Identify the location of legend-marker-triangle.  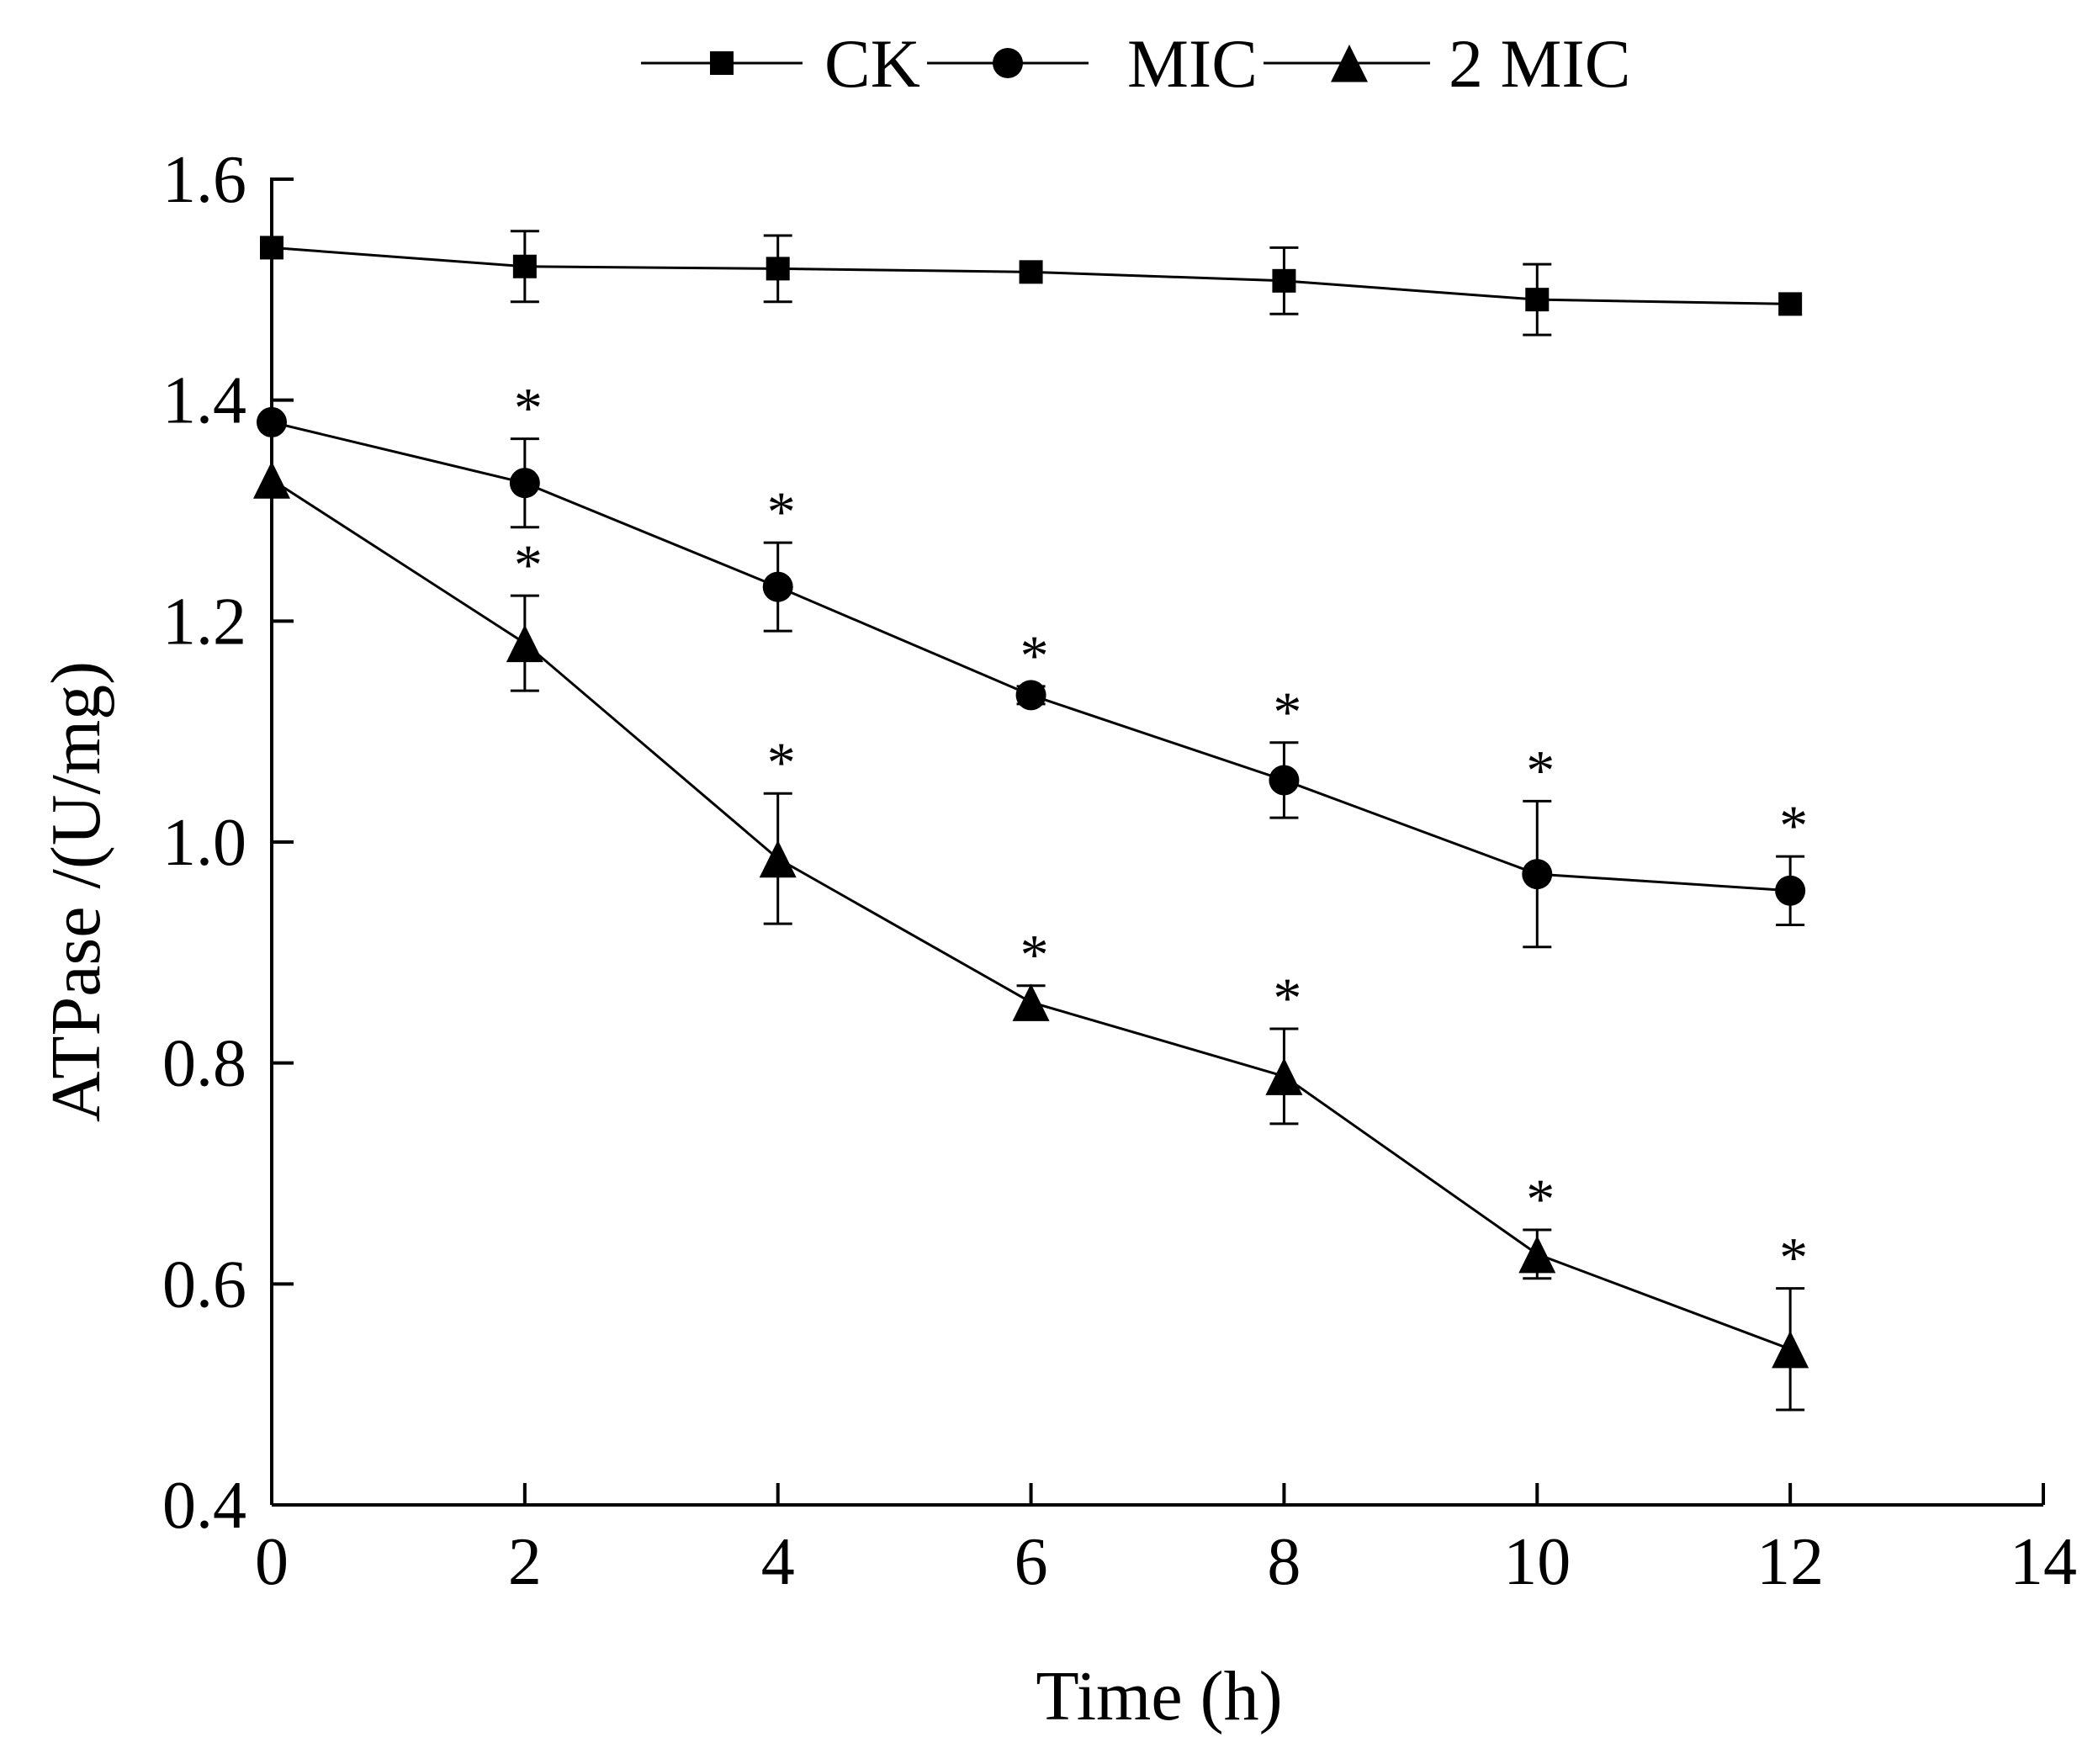
(1349, 63).